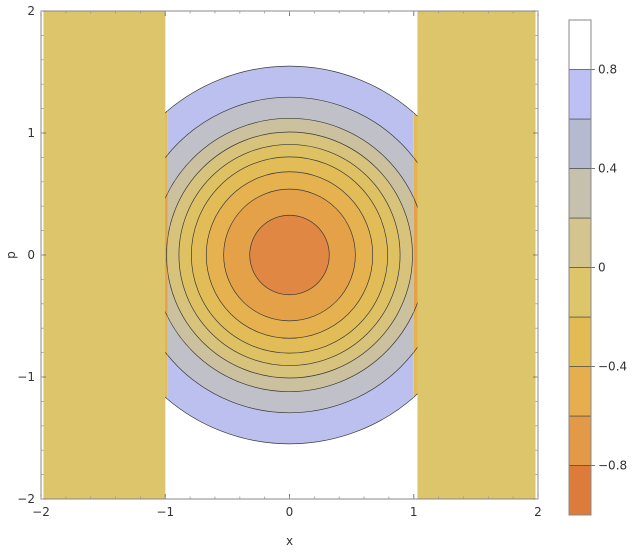  I want to click on x-tick-label: 0, so click(290, 512).